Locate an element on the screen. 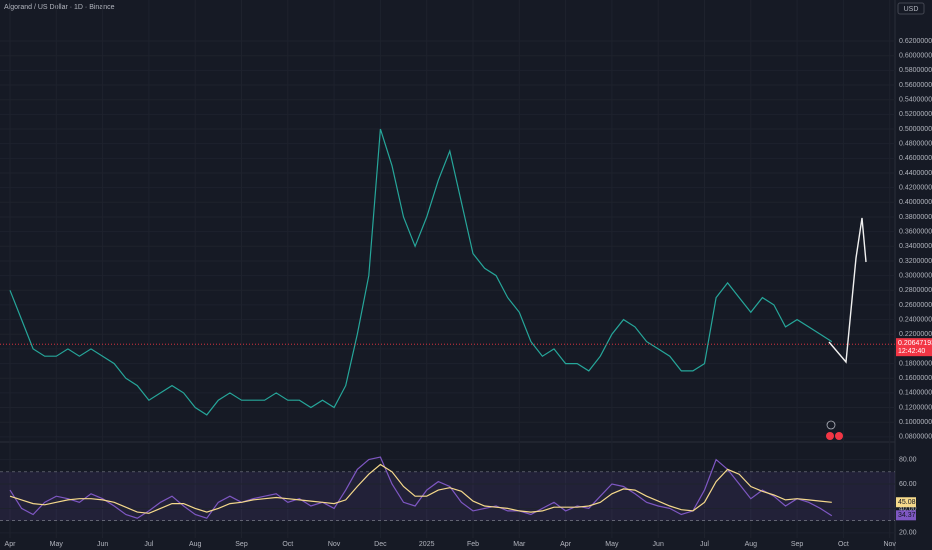 The height and width of the screenshot is (550, 932). x-tick-label: Mar is located at coordinates (519, 544).